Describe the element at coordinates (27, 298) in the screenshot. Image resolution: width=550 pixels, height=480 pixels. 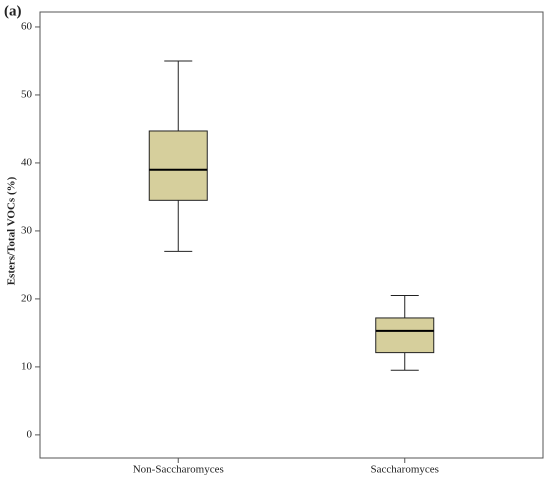
I see `y-tick-label: 20` at that location.